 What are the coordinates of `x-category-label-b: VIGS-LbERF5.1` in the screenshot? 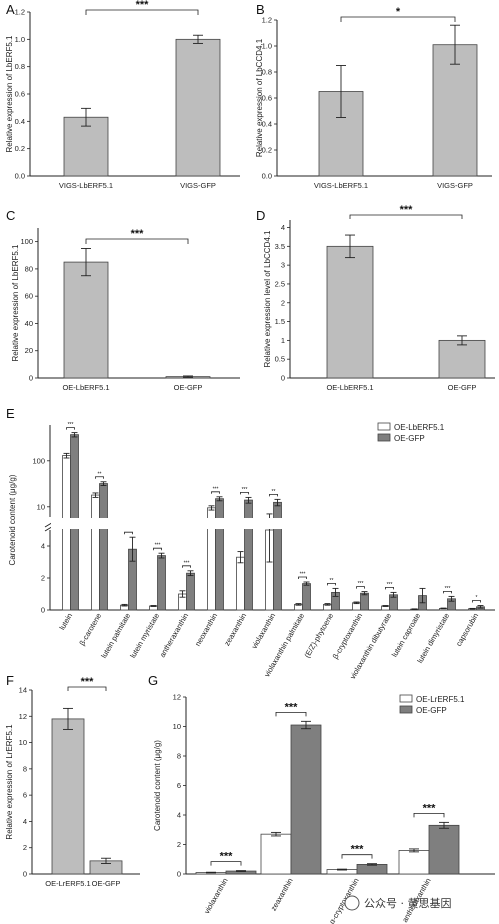 It's located at (341, 185).